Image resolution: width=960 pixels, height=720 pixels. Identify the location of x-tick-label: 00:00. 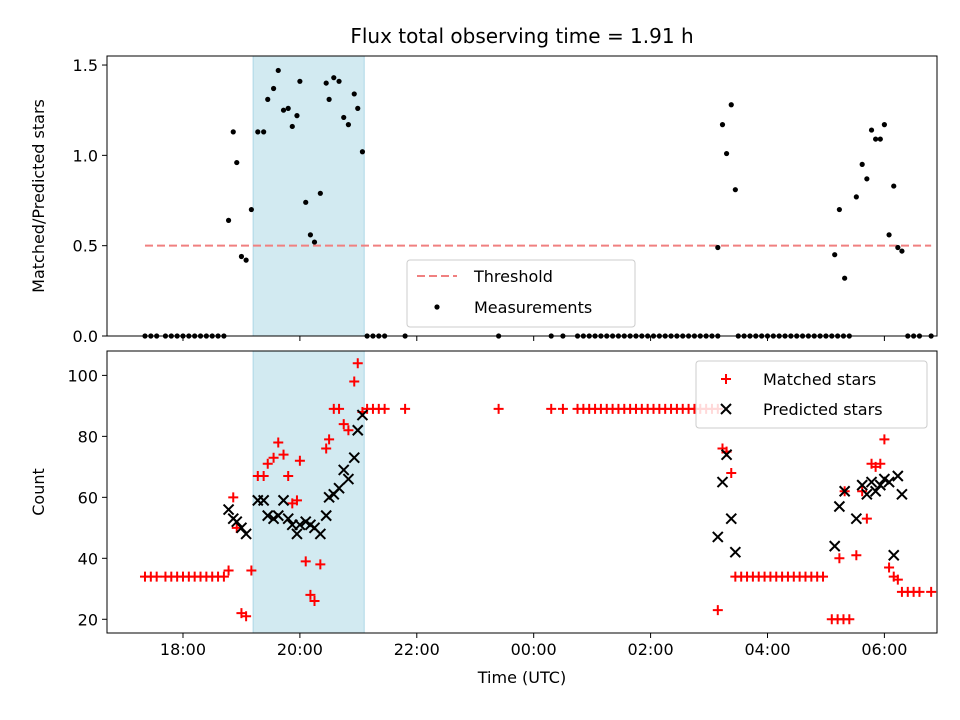
(534, 649).